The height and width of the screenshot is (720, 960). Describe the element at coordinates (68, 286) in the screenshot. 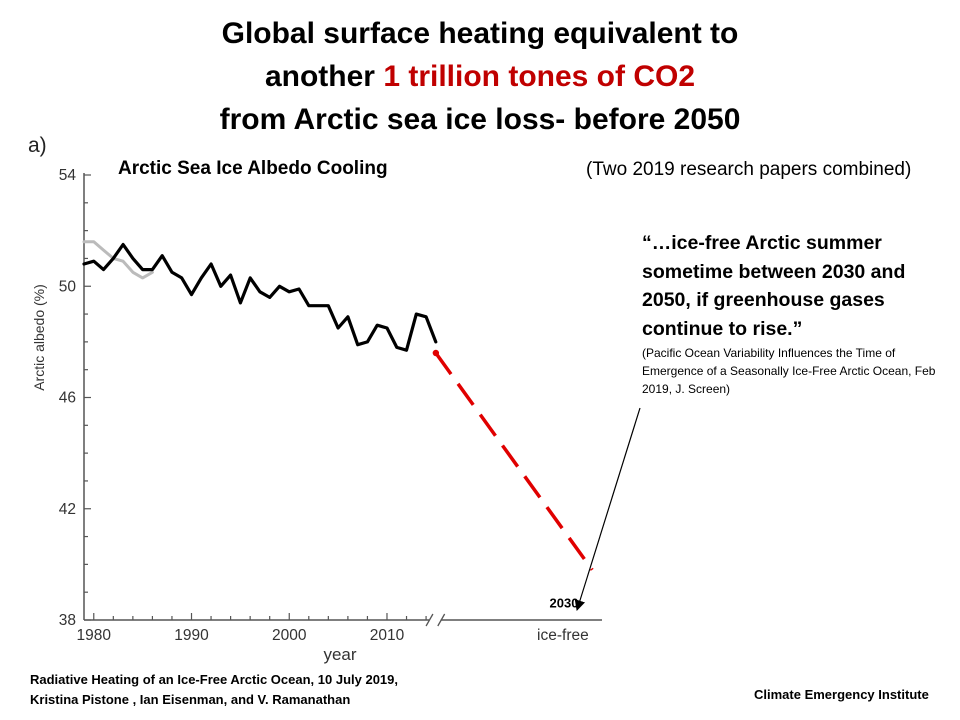

I see `y-tick-label: 50` at that location.